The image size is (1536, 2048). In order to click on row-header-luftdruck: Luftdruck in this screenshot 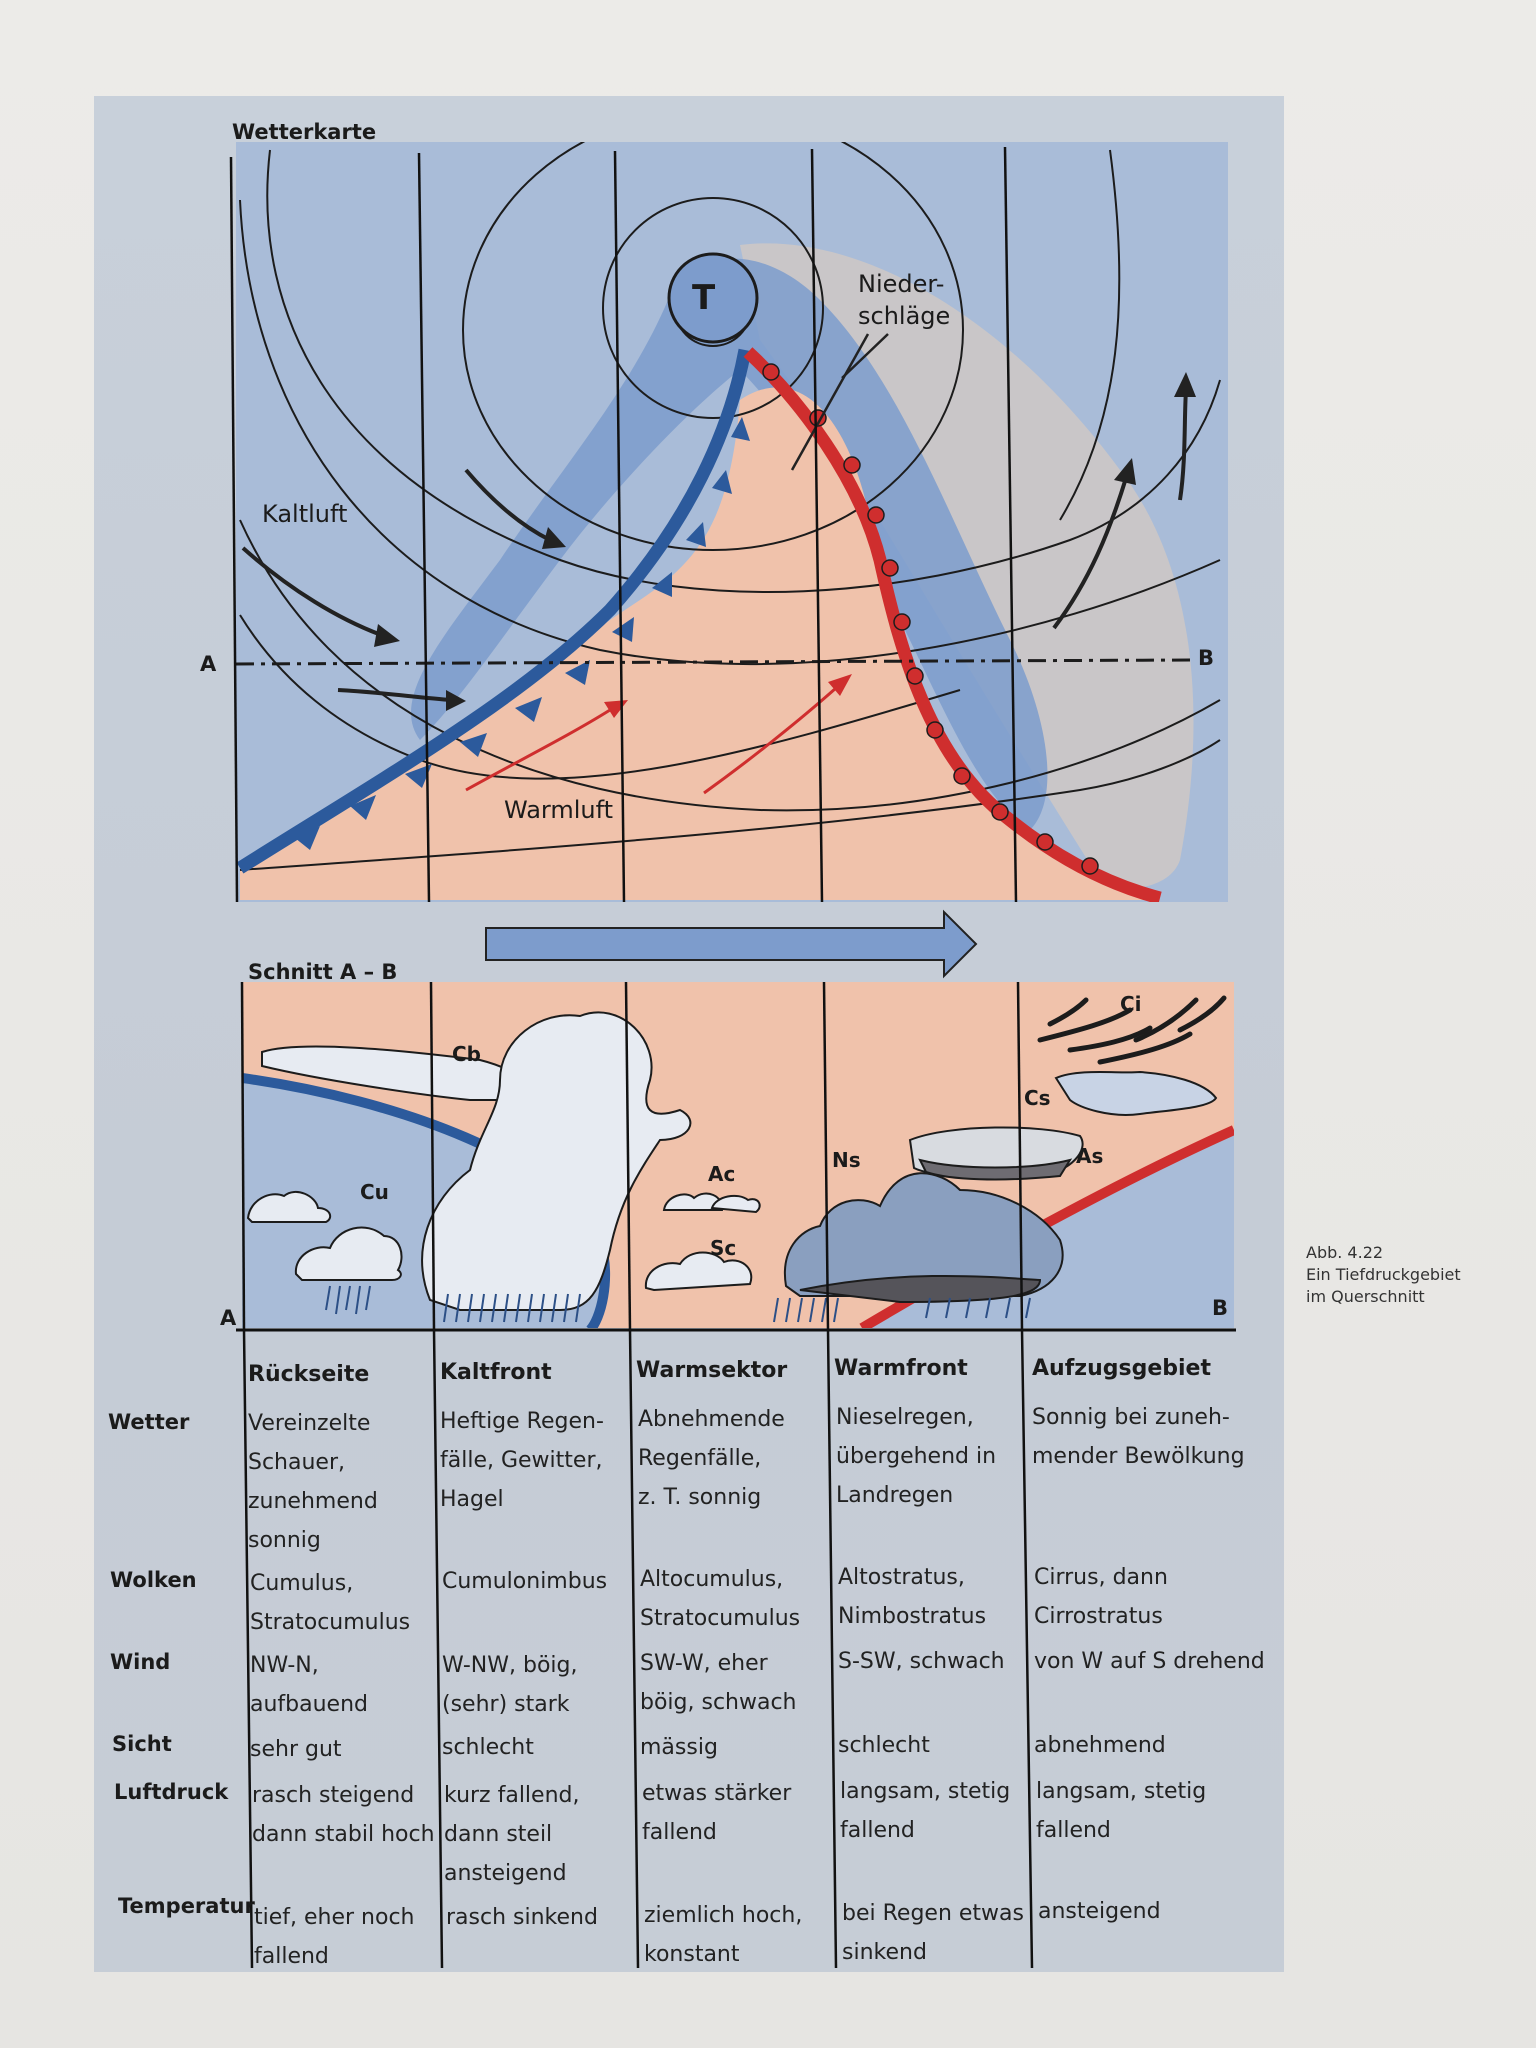, I will do `click(171, 1792)`.